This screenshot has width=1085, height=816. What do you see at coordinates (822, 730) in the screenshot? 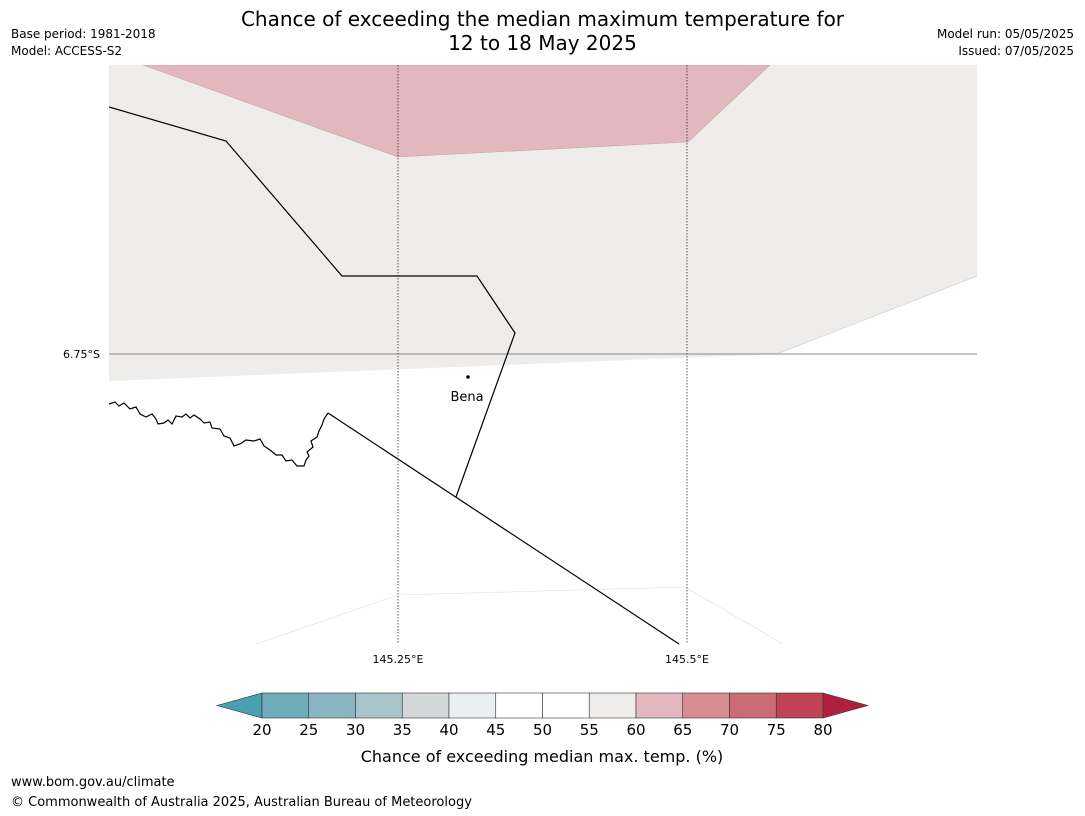
I see `colorbar-tick-label: 80` at bounding box center [822, 730].